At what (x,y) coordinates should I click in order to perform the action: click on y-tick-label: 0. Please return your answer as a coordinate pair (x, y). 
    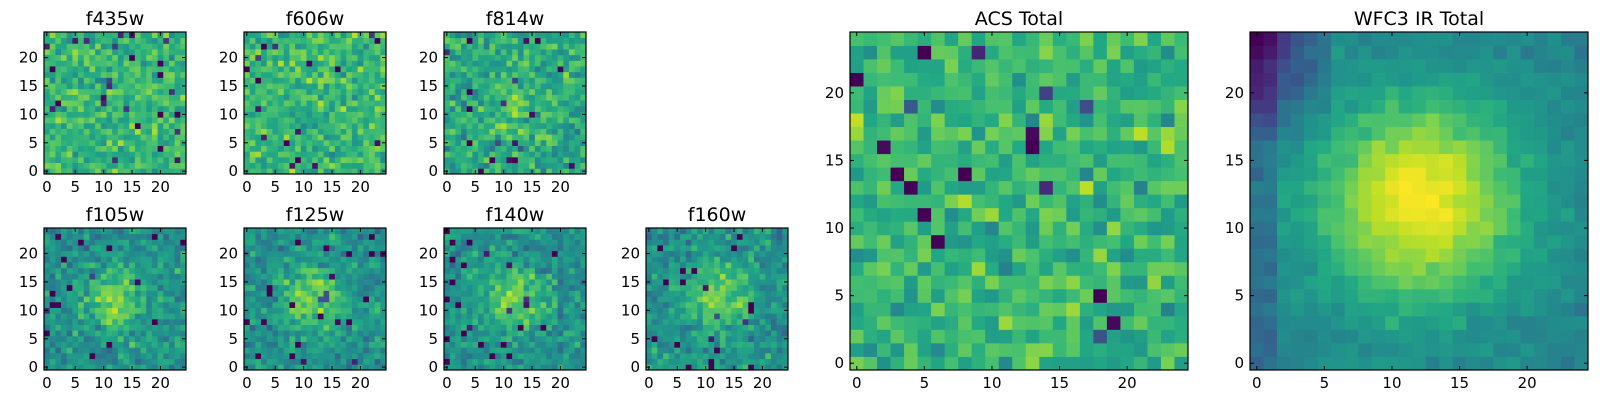
    Looking at the image, I should click on (433, 171).